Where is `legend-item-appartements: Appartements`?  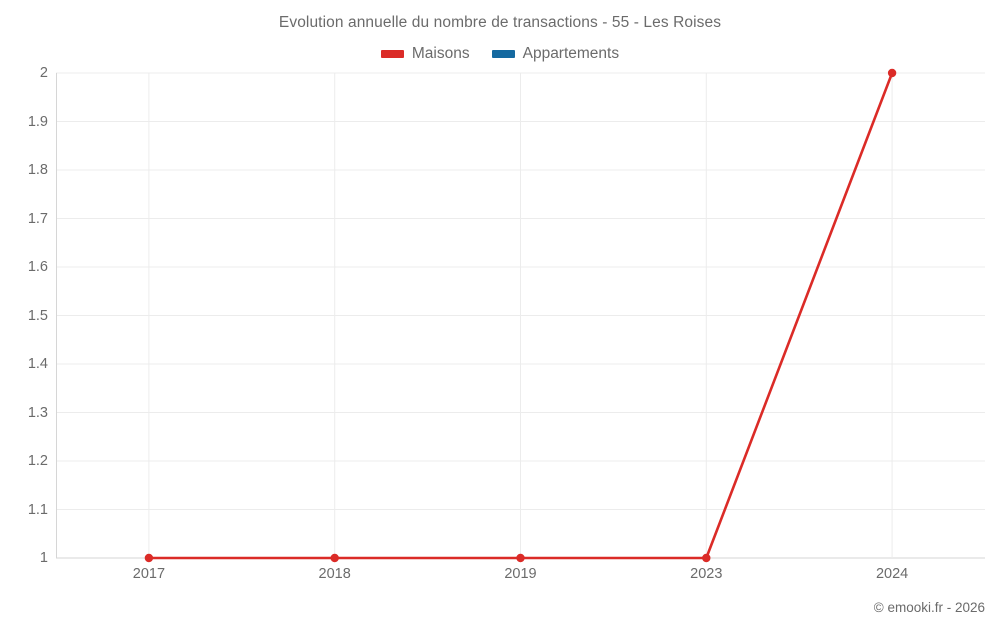
legend-item-appartements: Appartements is located at coordinates (555, 54).